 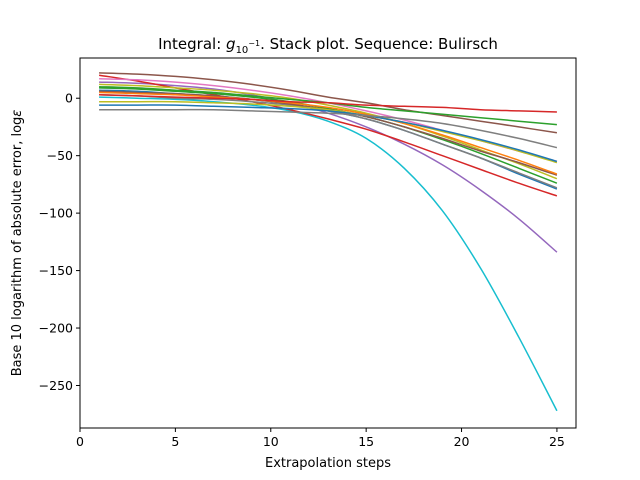 What do you see at coordinates (69, 98) in the screenshot?
I see `y-tick-label: 0` at bounding box center [69, 98].